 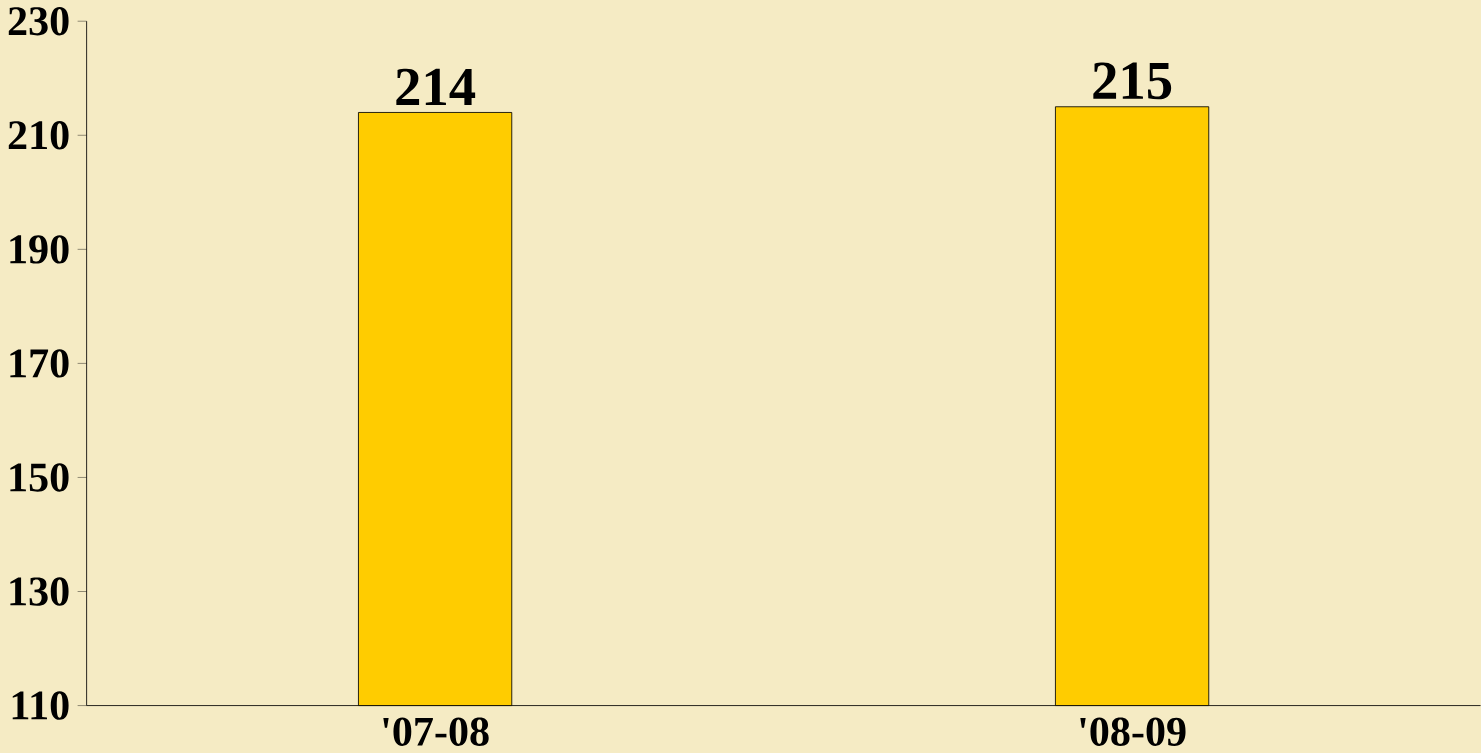 I want to click on y-tick-label: 170, so click(x=39, y=363).